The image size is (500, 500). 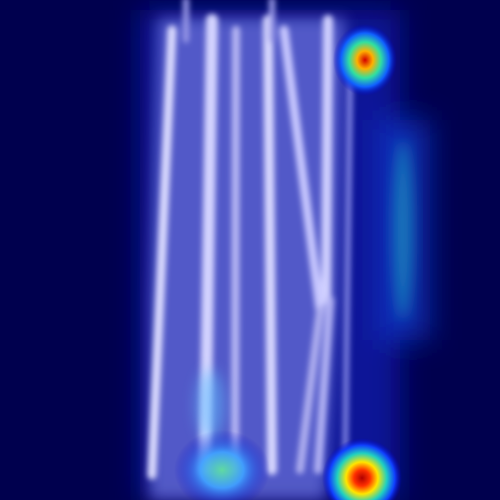 I want to click on cool-hotspot, so click(x=222, y=435).